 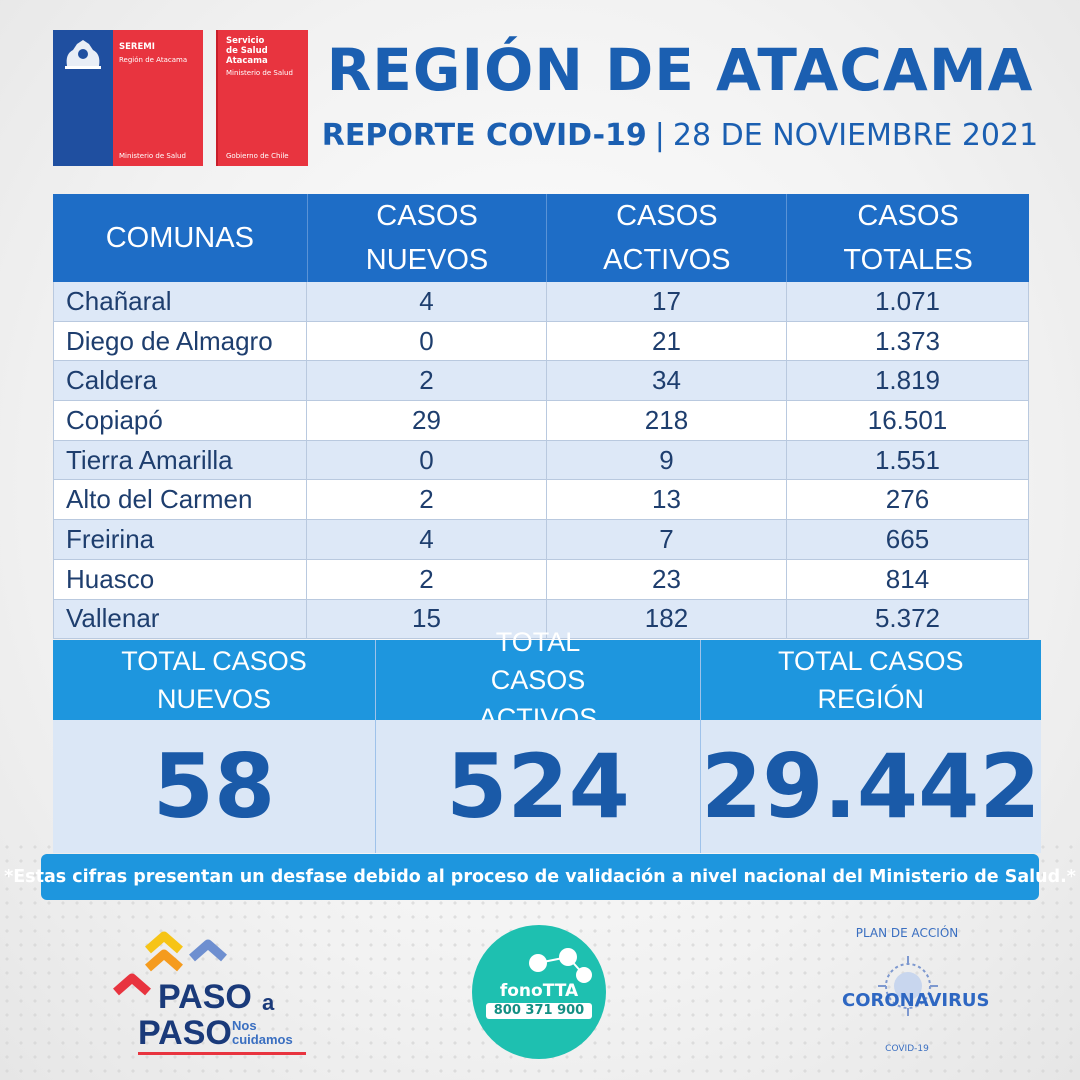 What do you see at coordinates (560, 965) in the screenshot?
I see `phone-network-icon` at bounding box center [560, 965].